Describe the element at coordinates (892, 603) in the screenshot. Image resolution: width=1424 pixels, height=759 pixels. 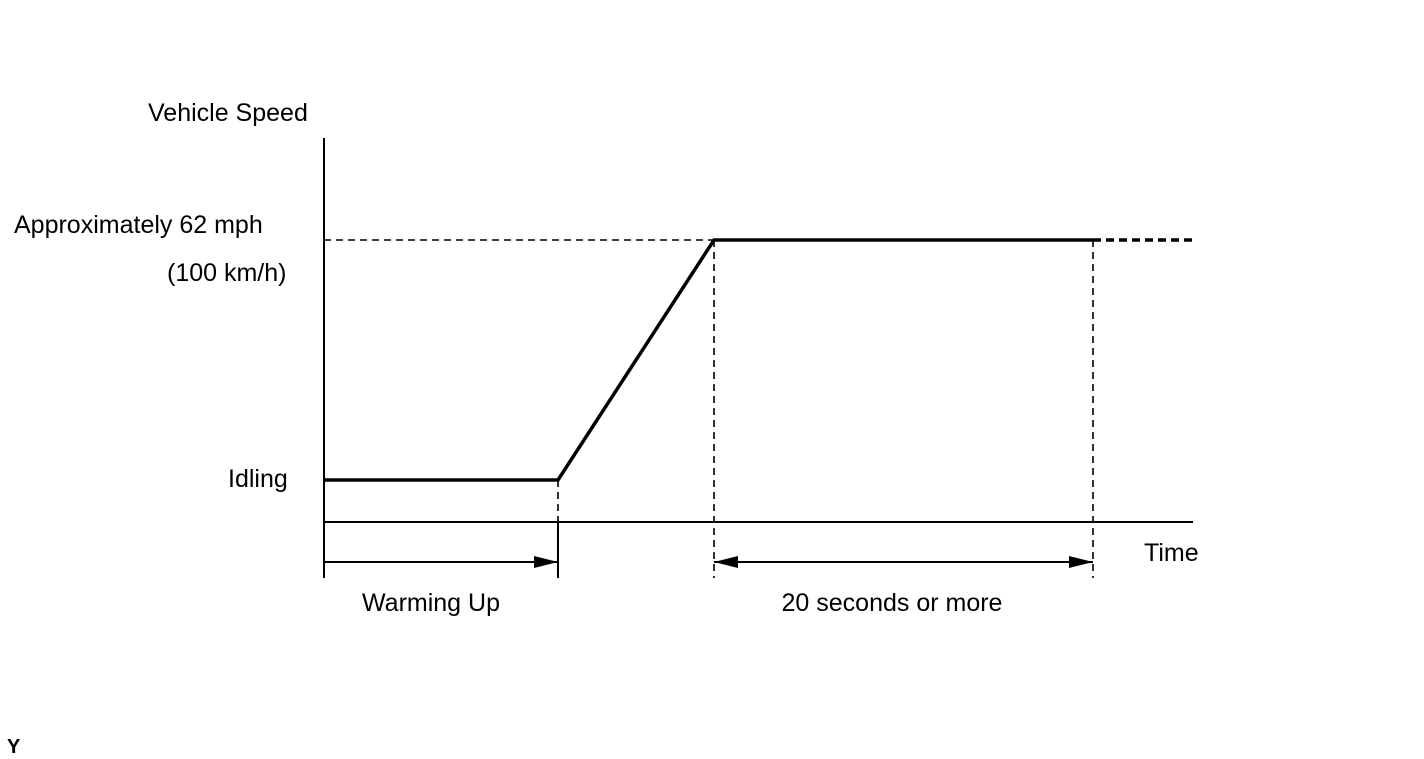
I see `phase-label: 20 seconds or more` at that location.